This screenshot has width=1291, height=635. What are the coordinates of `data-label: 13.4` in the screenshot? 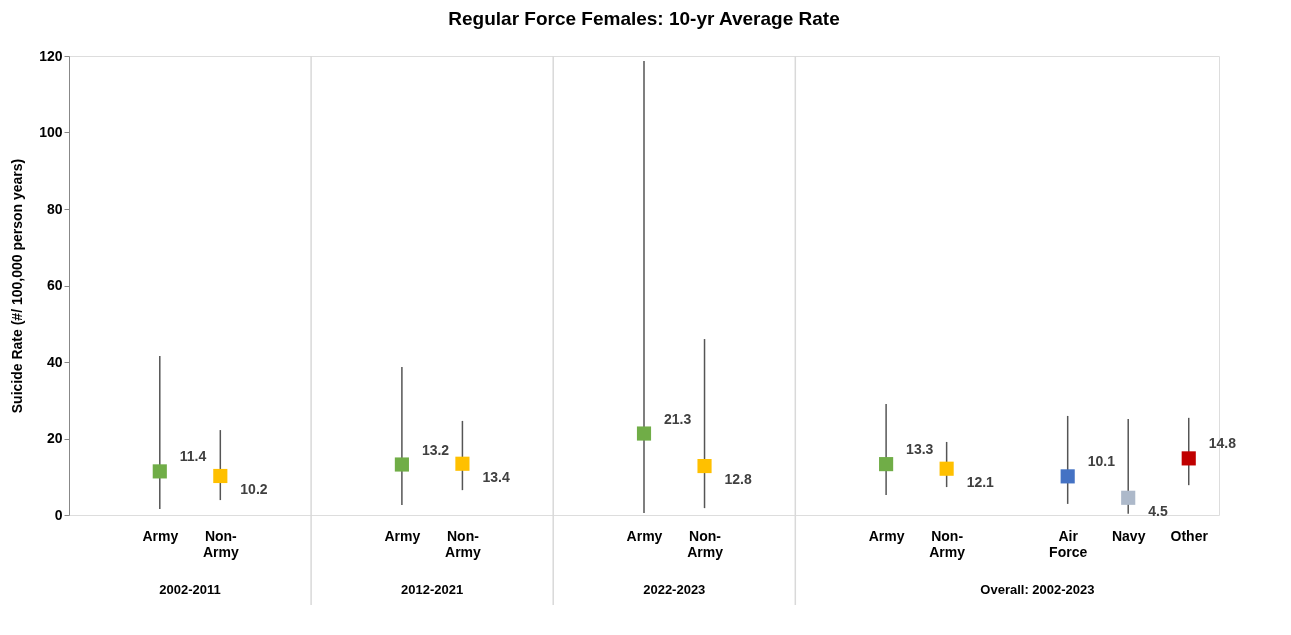 It's located at (496, 476).